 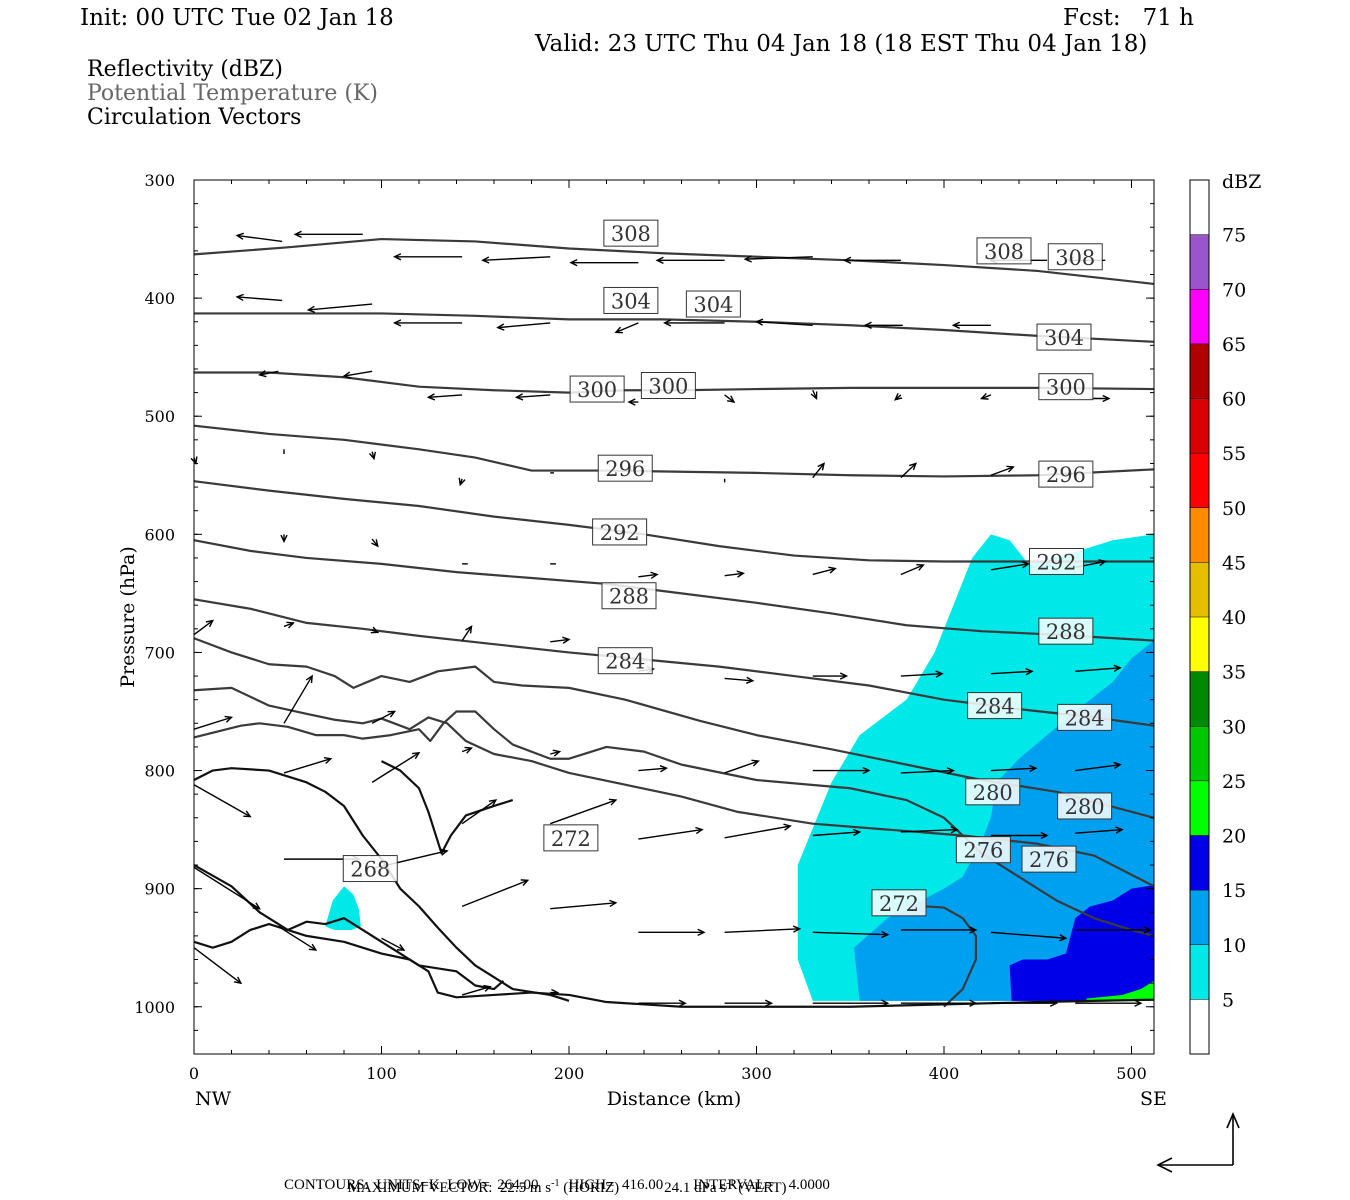 I want to click on horiz-value: 22.5, so click(x=513, y=1188).